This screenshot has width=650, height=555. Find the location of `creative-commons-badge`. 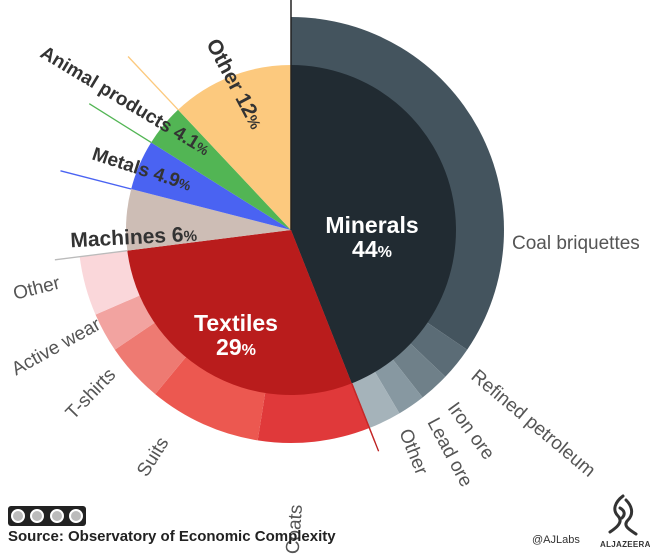

creative-commons-badge is located at coordinates (47, 516).